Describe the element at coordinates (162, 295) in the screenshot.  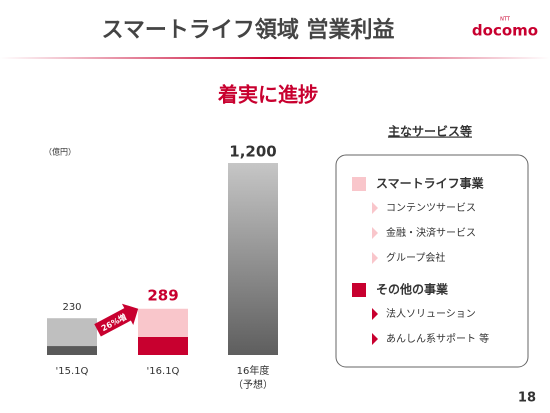
I see `value-label: 289` at that location.